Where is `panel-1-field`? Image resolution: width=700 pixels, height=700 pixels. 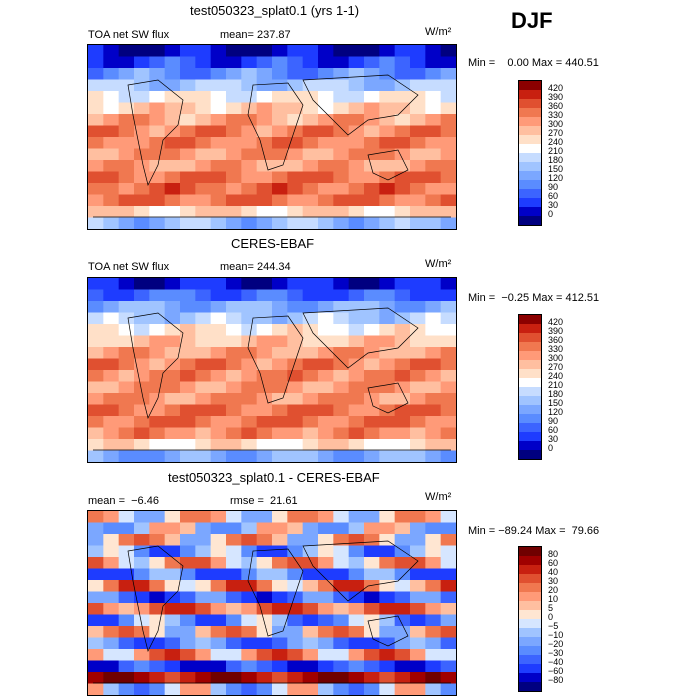 panel-1-field is located at coordinates (272, 137).